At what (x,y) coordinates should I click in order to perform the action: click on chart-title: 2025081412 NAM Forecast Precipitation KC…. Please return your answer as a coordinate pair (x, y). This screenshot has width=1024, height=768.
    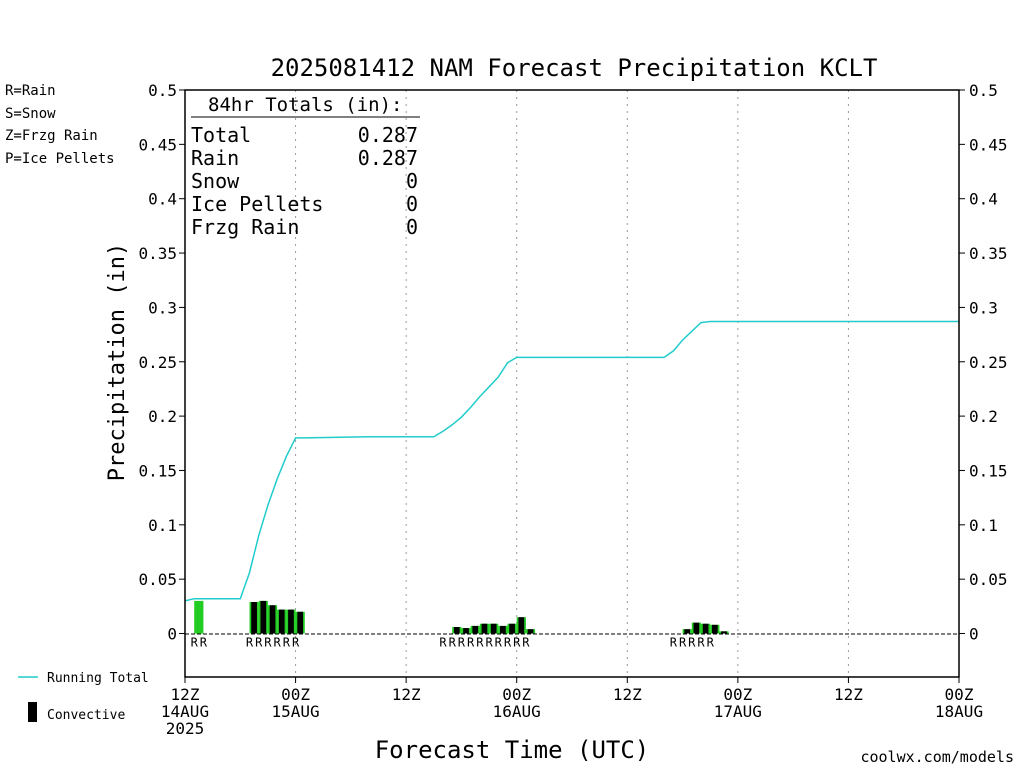
    Looking at the image, I should click on (574, 68).